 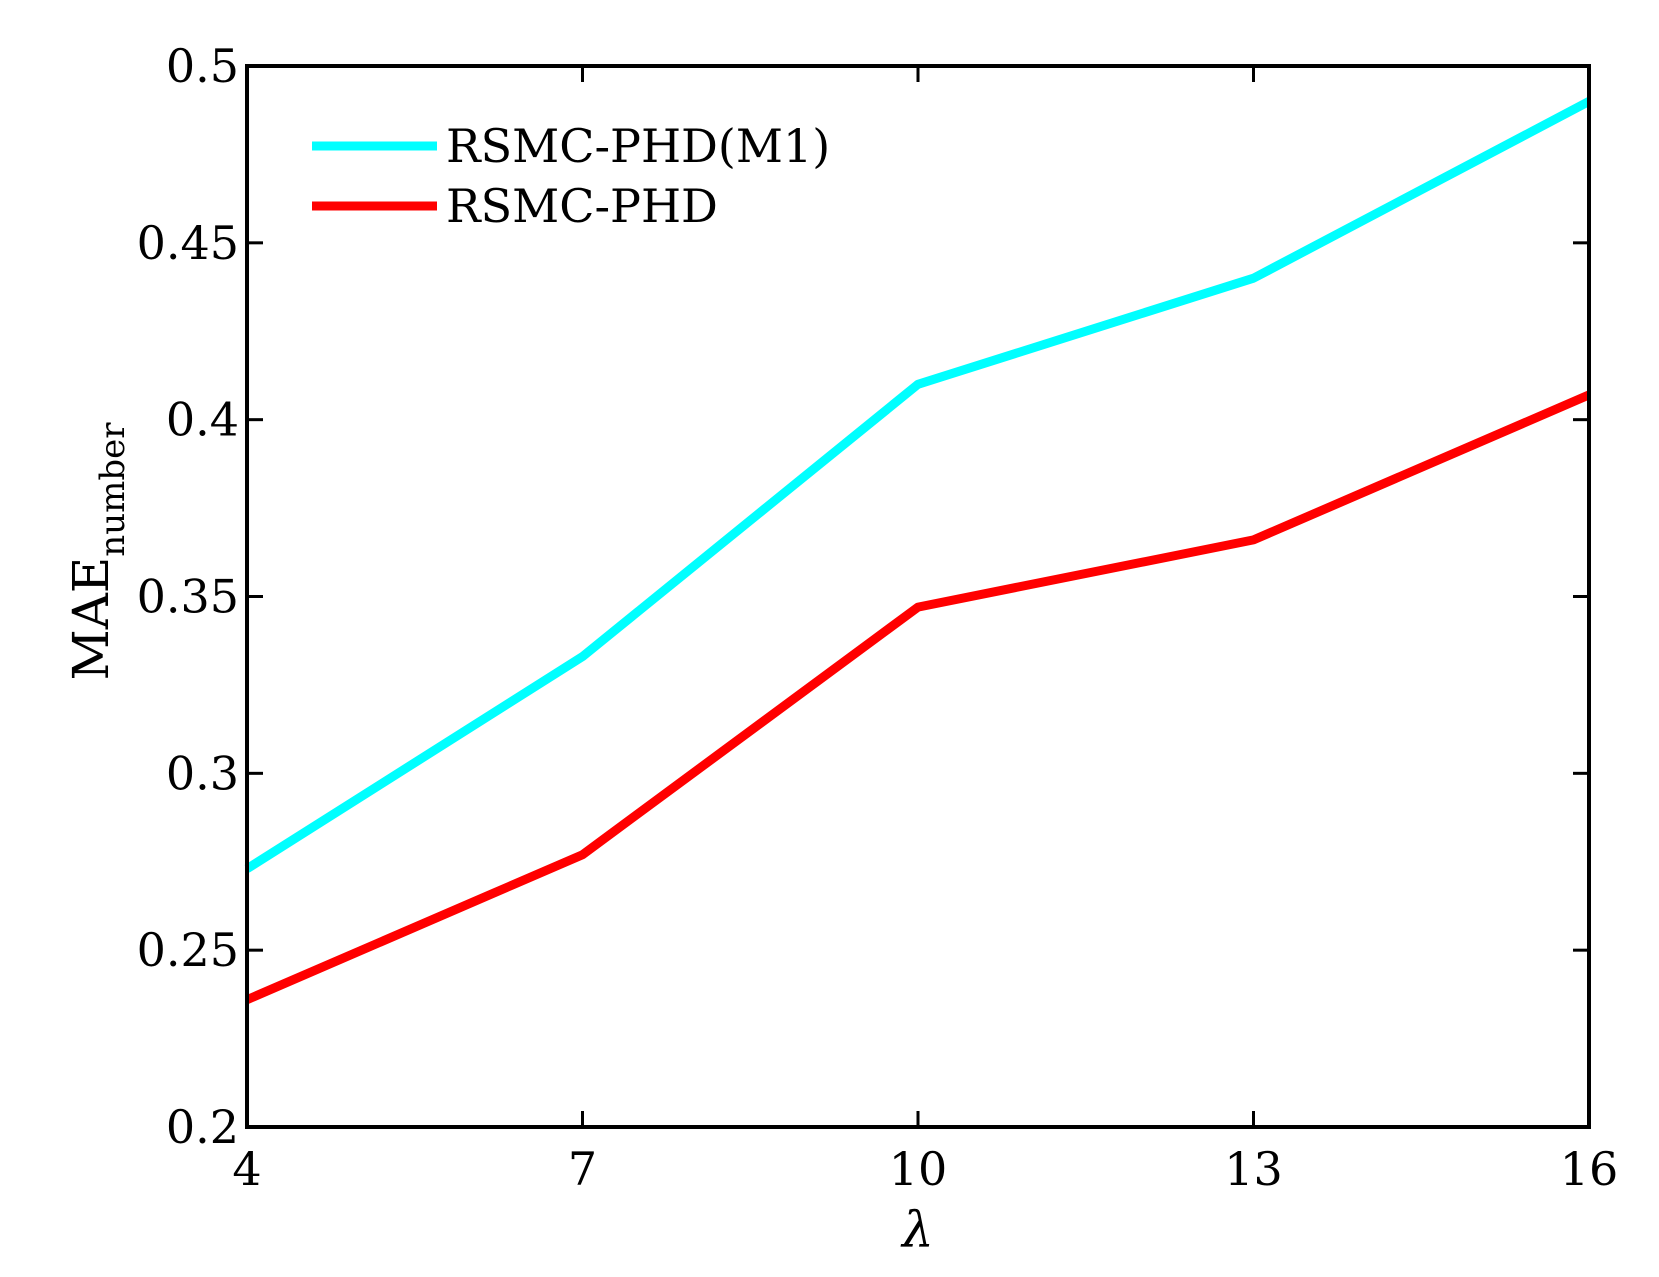 I want to click on x-tick-label: 4, so click(x=246, y=1169).